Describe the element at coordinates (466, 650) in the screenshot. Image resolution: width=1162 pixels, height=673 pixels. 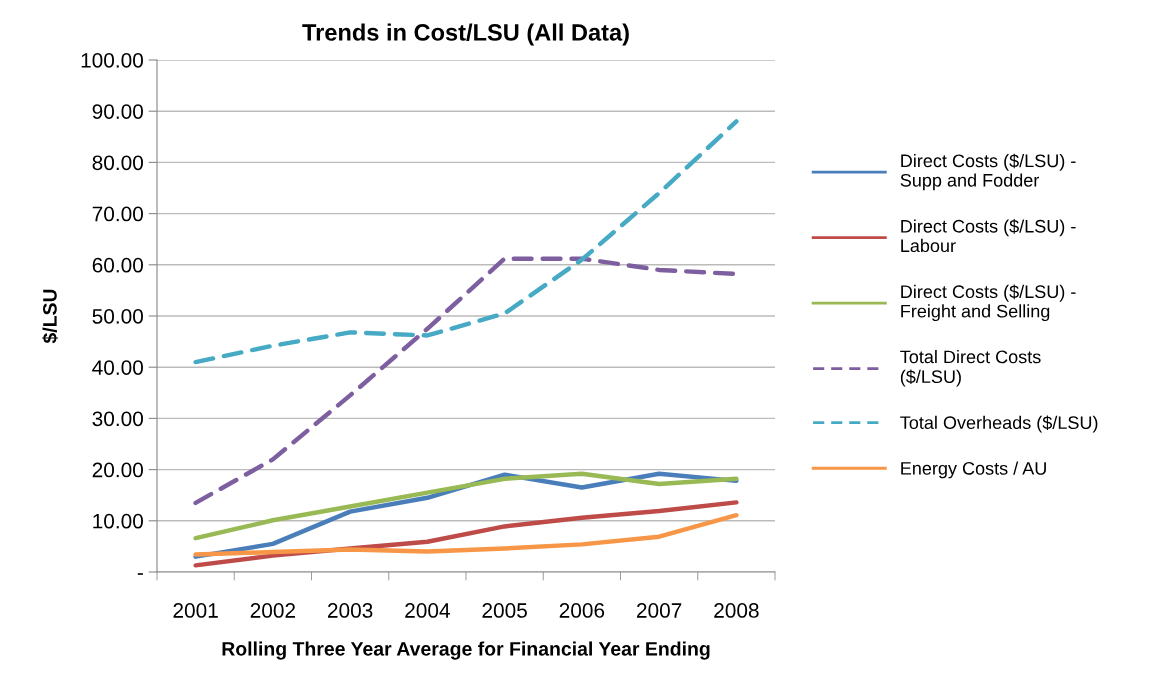
I see `x-axis-title: Rolling Three Year Average for Financial Year Ending` at that location.